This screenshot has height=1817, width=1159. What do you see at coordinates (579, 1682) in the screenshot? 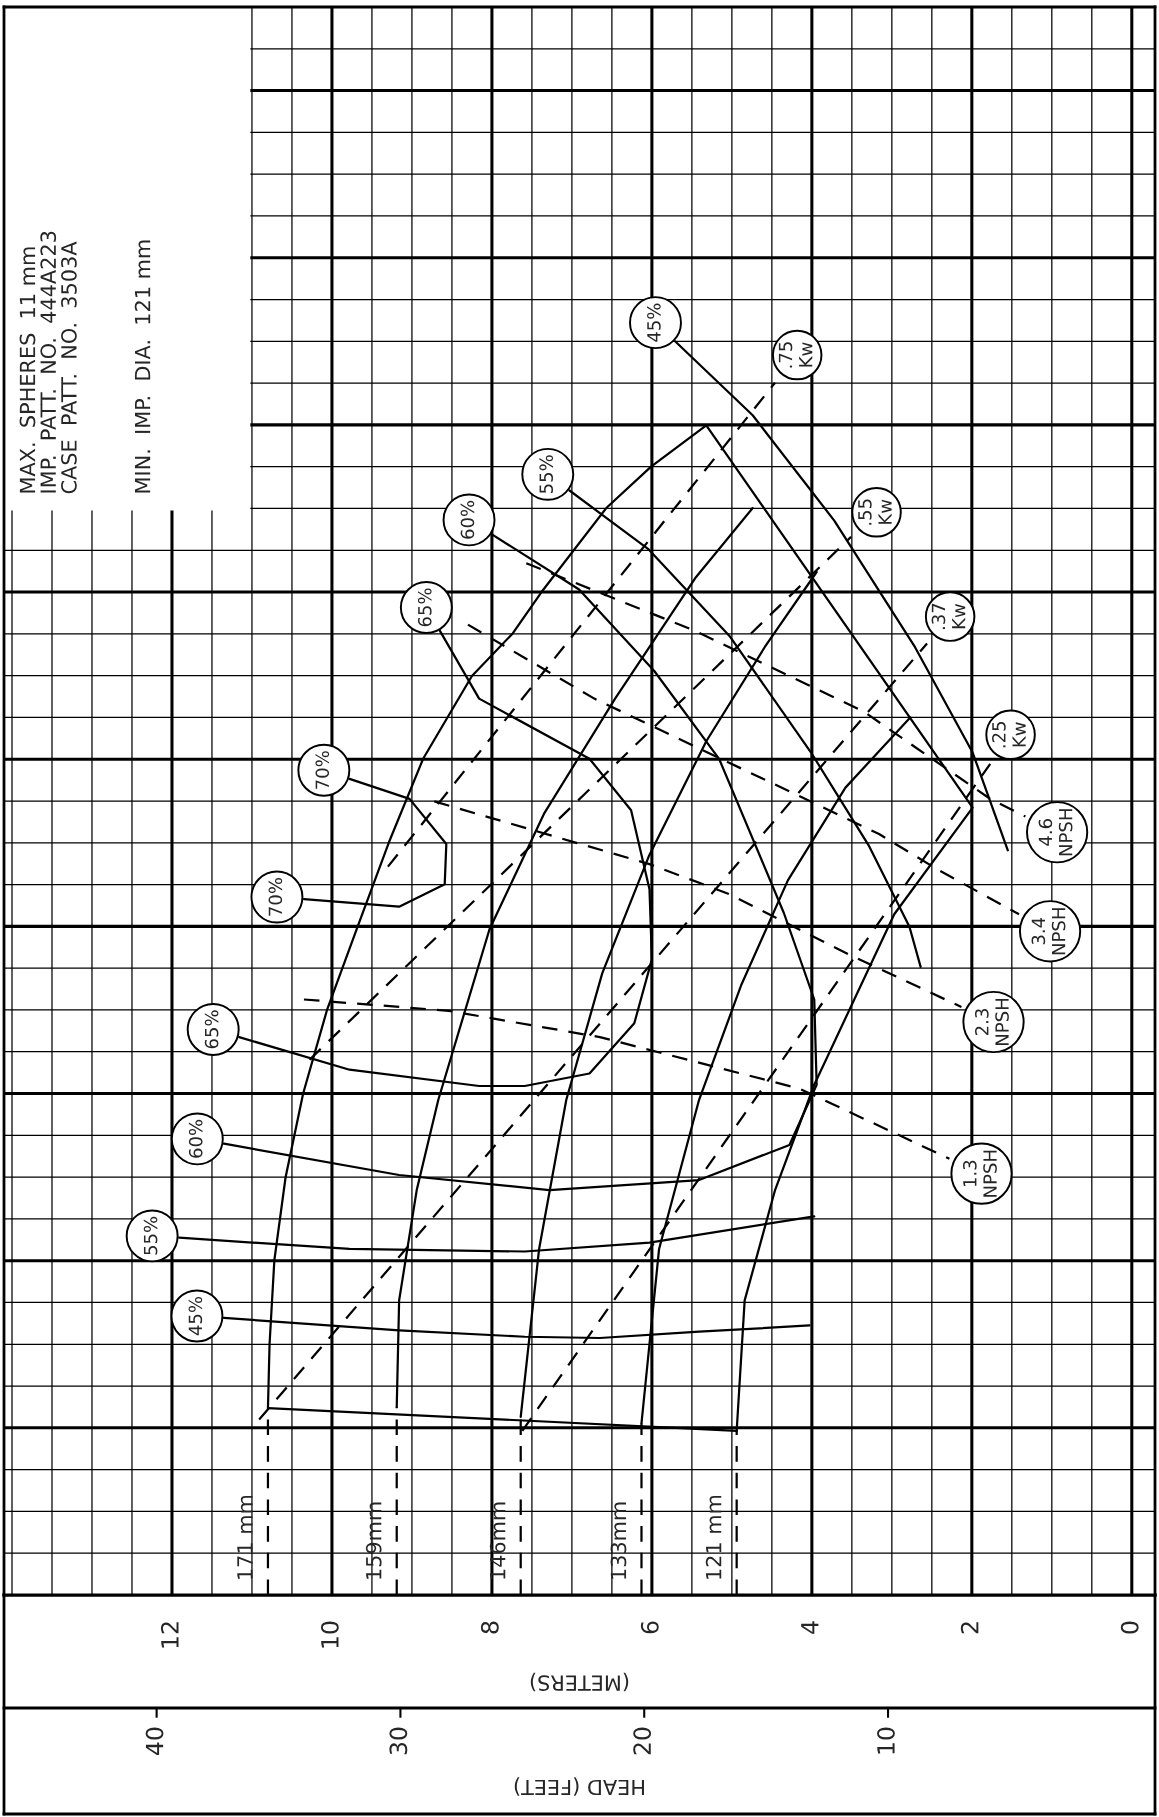
I see `x-axis-title: (METERS)` at bounding box center [579, 1682].